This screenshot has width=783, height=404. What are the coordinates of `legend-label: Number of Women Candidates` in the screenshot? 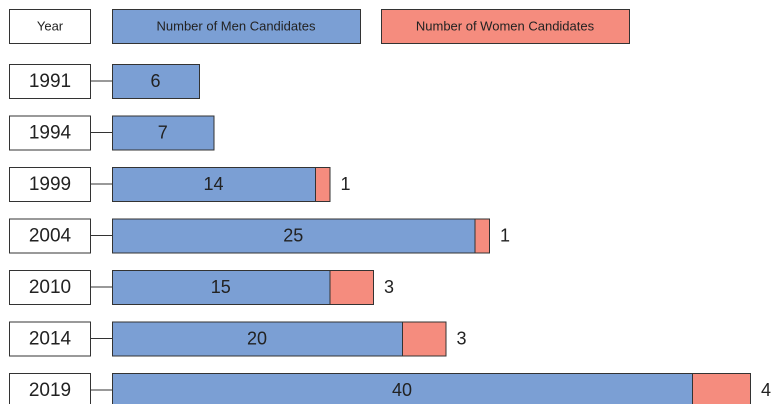 It's located at (505, 25).